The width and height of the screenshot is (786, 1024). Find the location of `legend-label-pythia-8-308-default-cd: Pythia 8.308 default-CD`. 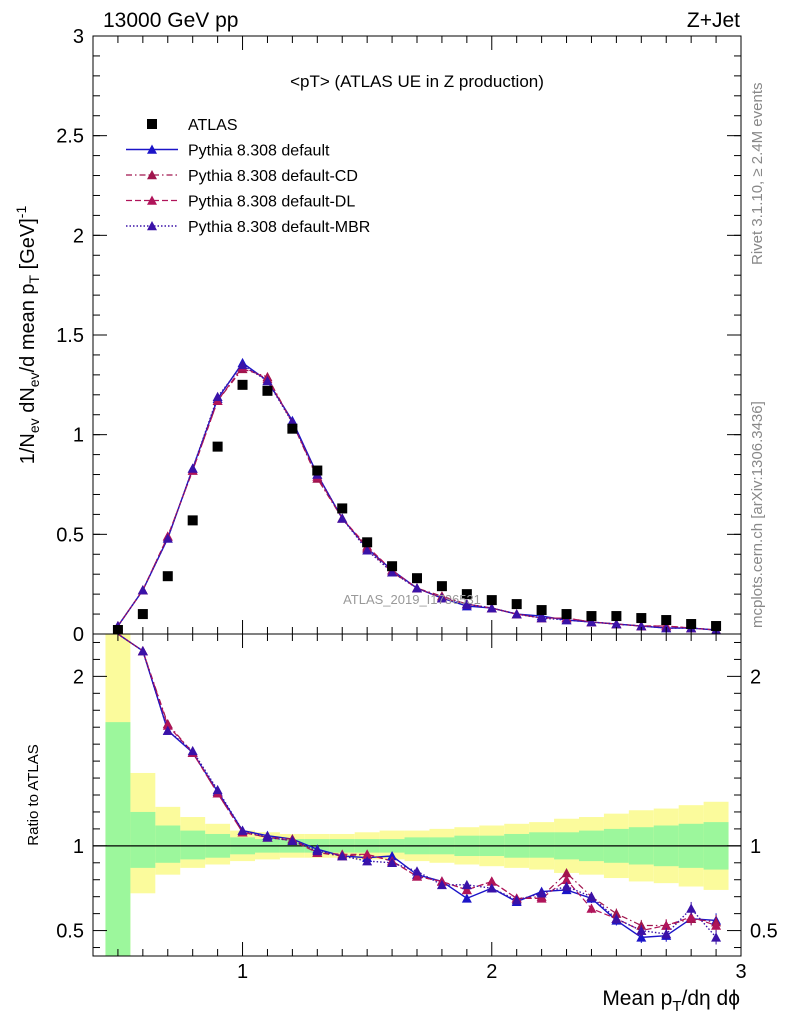

legend-label-pythia-8-308-default-cd: Pythia 8.308 default-CD is located at coordinates (273, 176).